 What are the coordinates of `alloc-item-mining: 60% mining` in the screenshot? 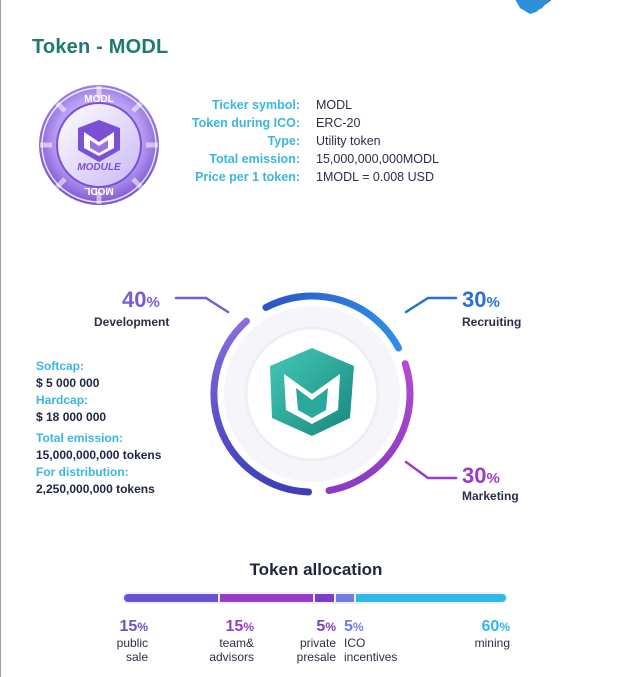 It's located at (492, 634).